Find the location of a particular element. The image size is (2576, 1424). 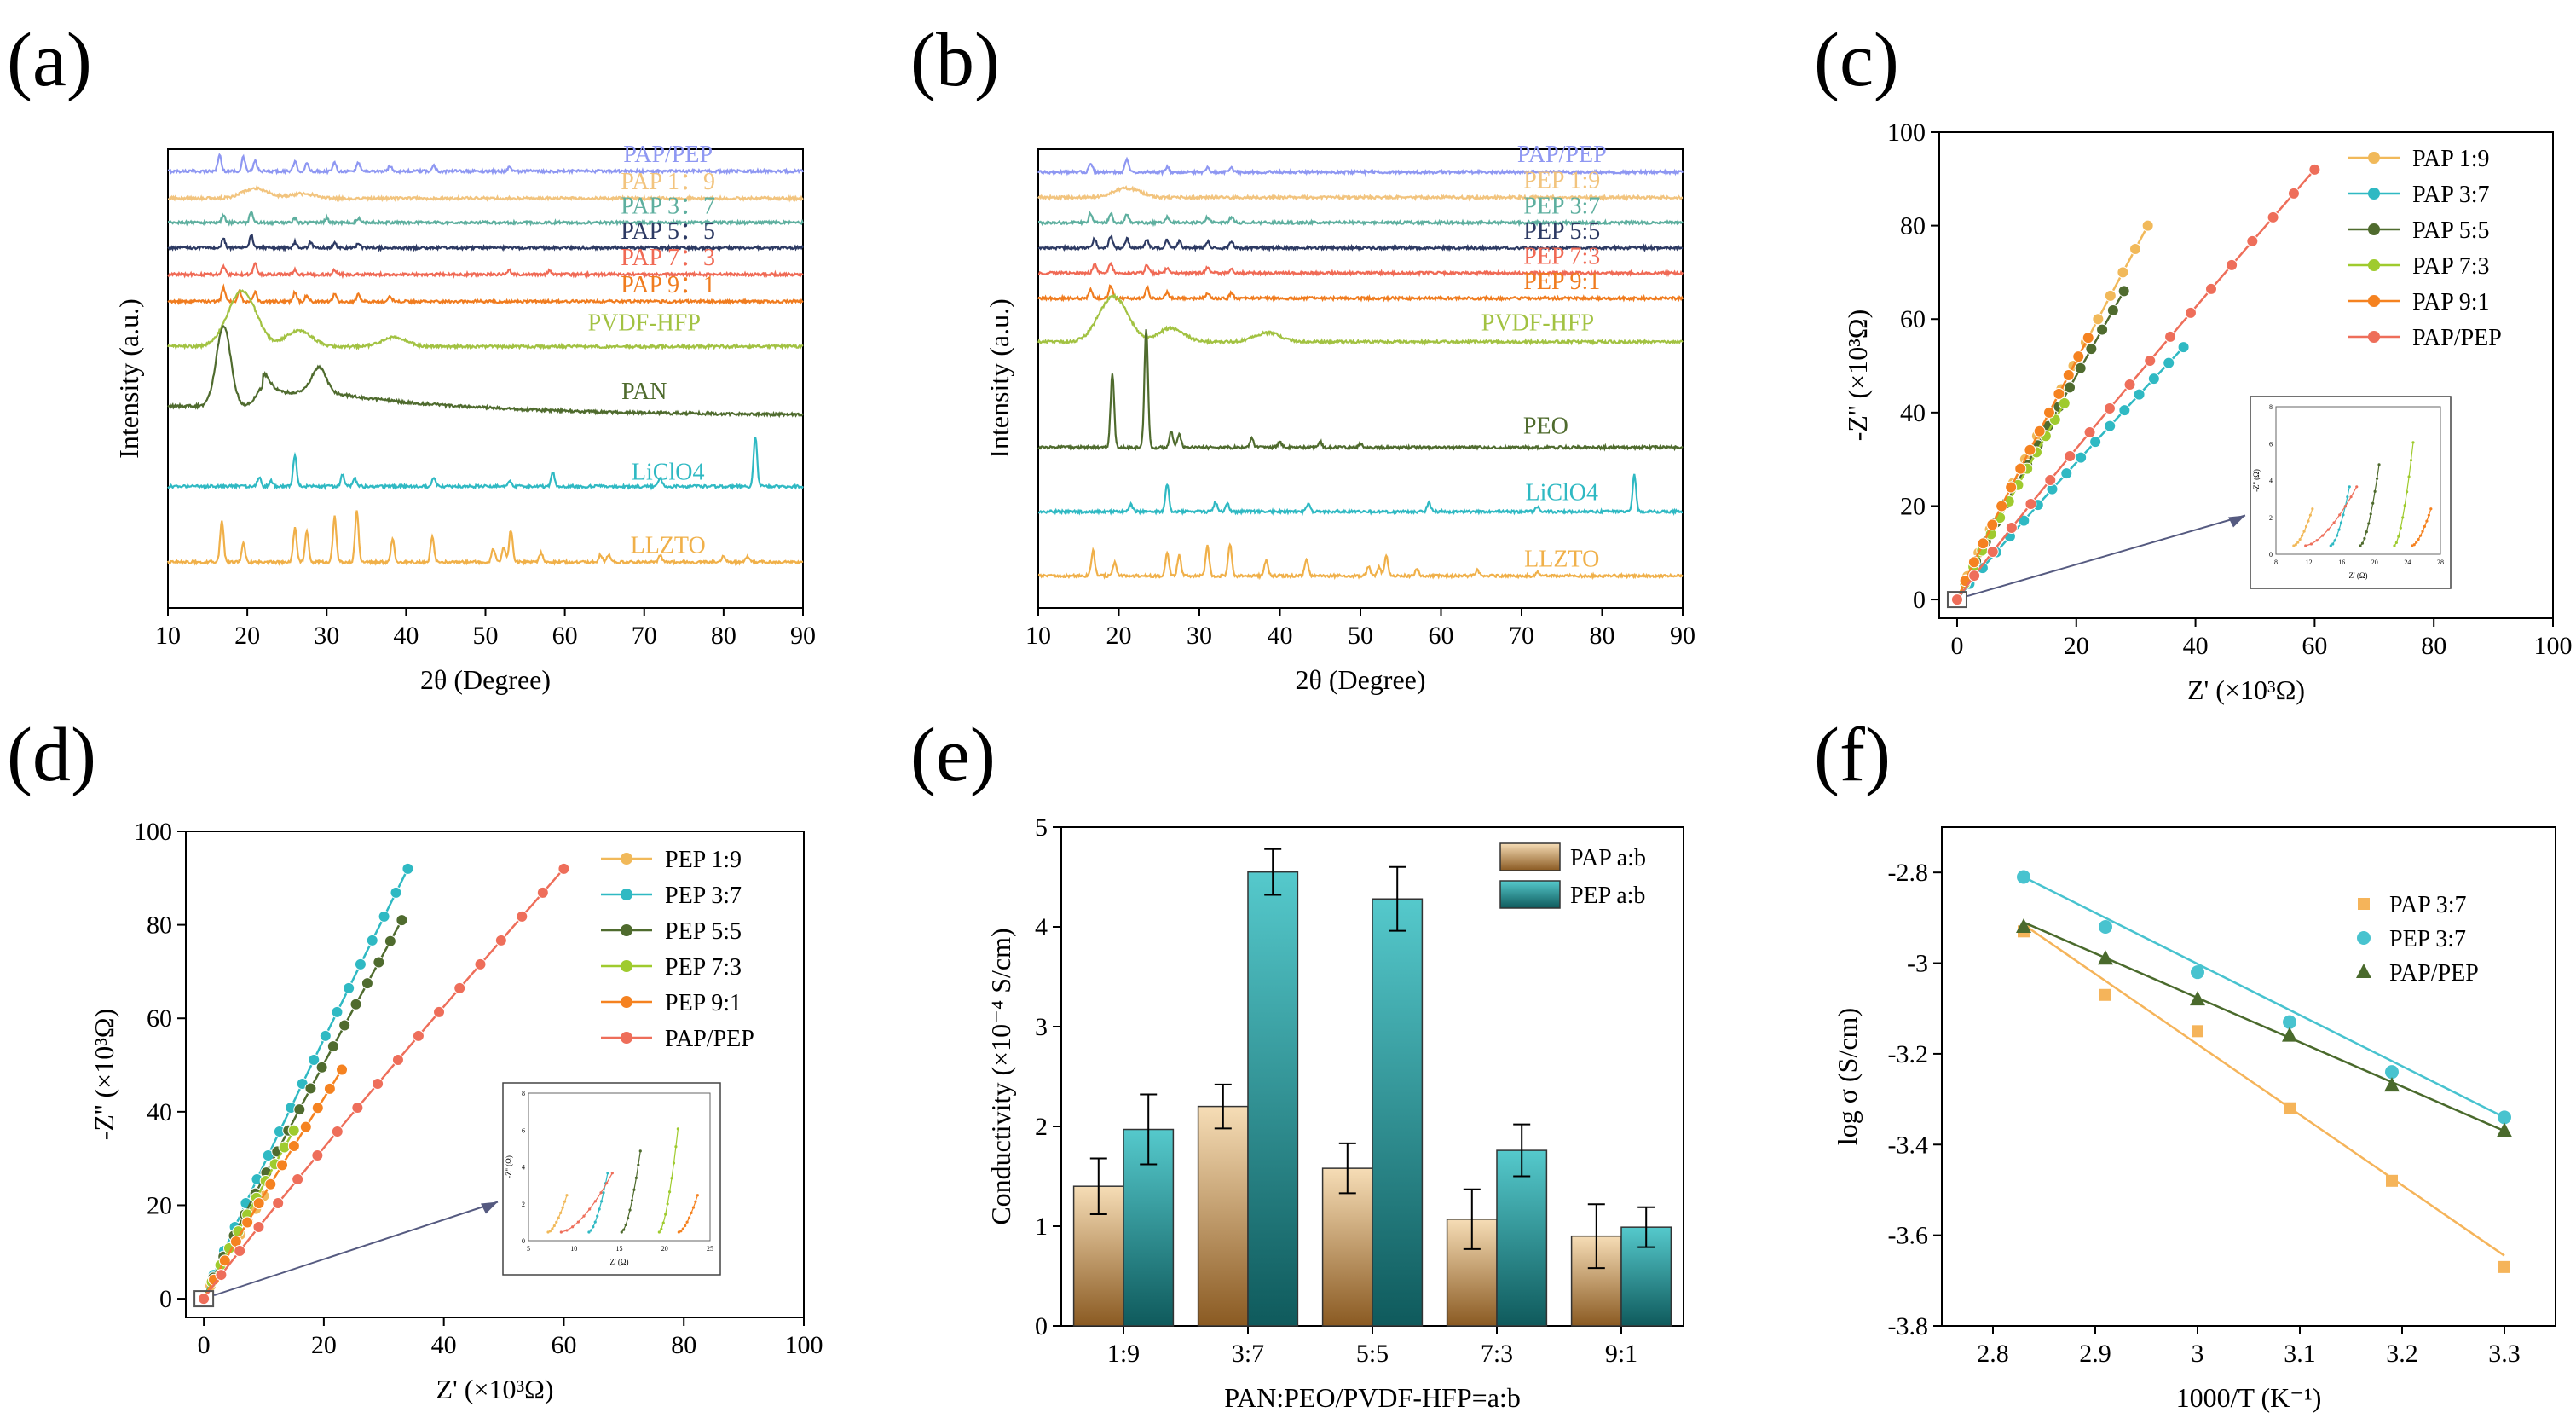

inset-axes is located at coordinates (619, 1167).